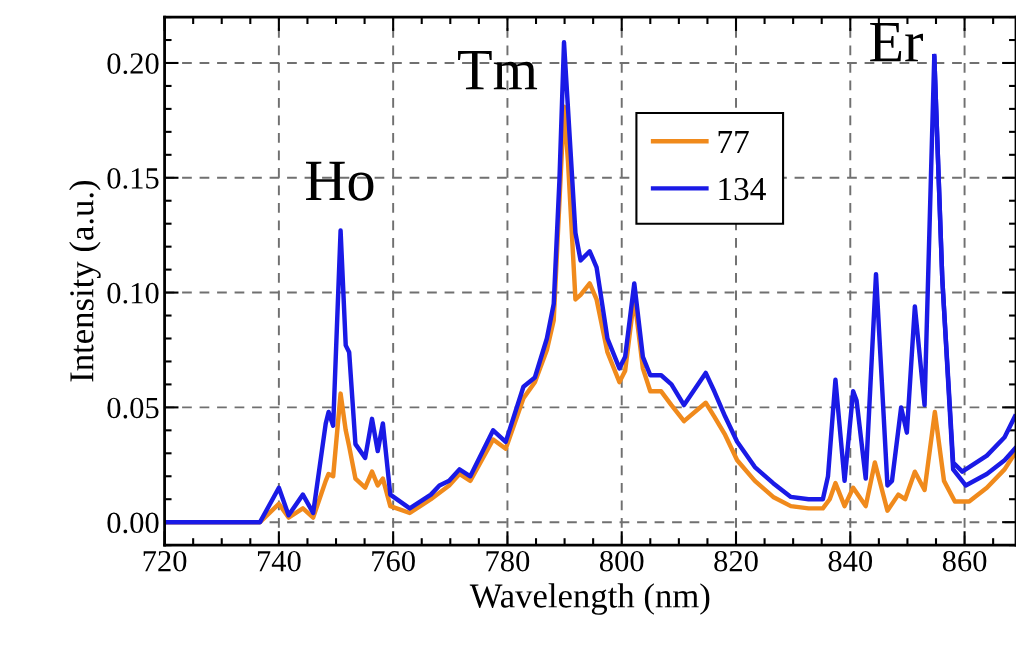 The image size is (1016, 656). I want to click on legend-label: 77, so click(733, 142).